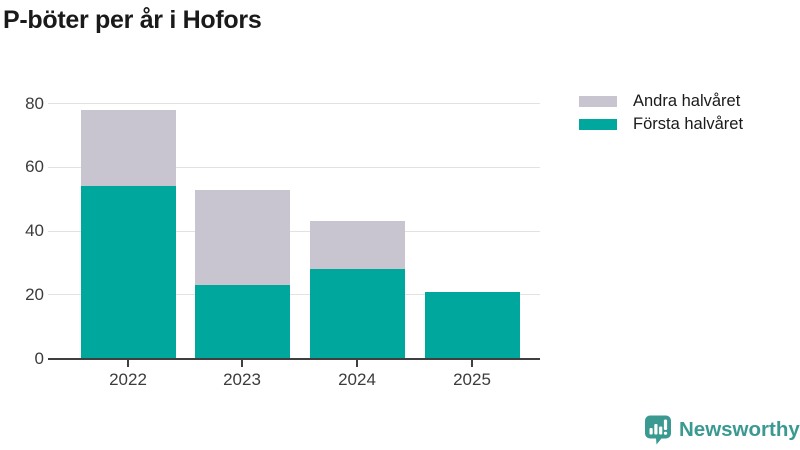 Image resolution: width=800 pixels, height=450 pixels. What do you see at coordinates (39, 358) in the screenshot?
I see `y-axis-tick-label: 0` at bounding box center [39, 358].